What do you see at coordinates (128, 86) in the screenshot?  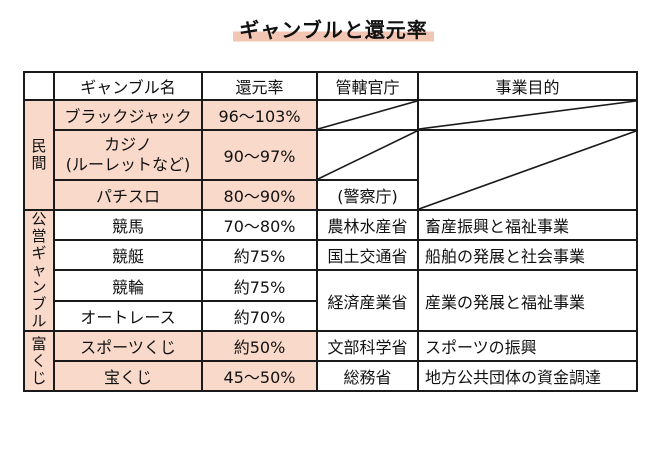 I see `header-name: ギャンブル名` at bounding box center [128, 86].